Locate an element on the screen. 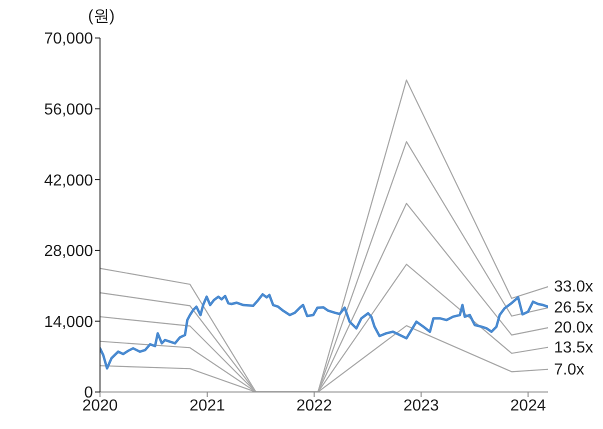  y-tick-label: 70,000 is located at coordinates (69, 39).